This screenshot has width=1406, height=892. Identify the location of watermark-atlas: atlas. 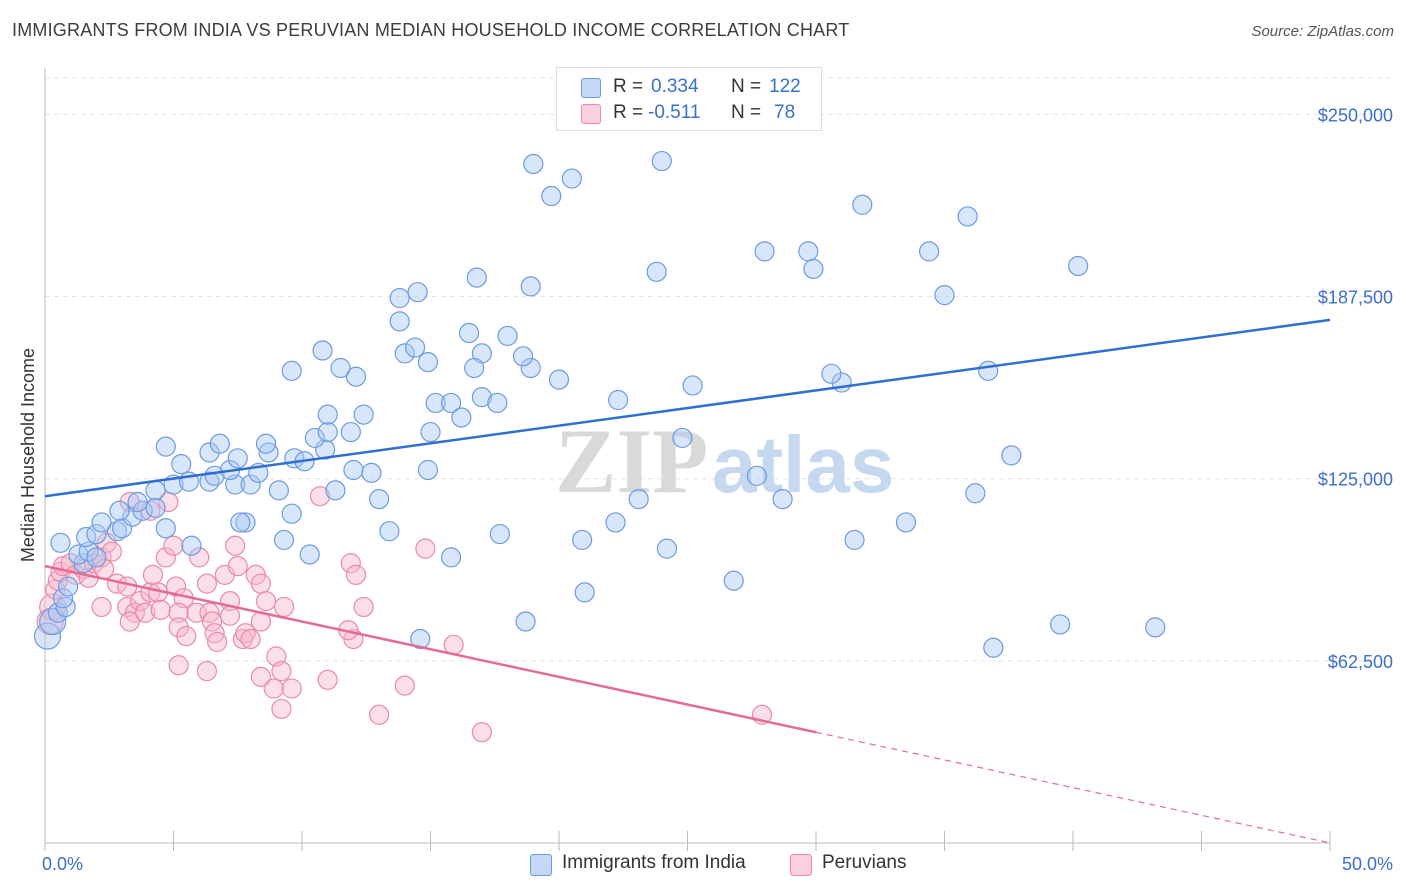
(803, 464).